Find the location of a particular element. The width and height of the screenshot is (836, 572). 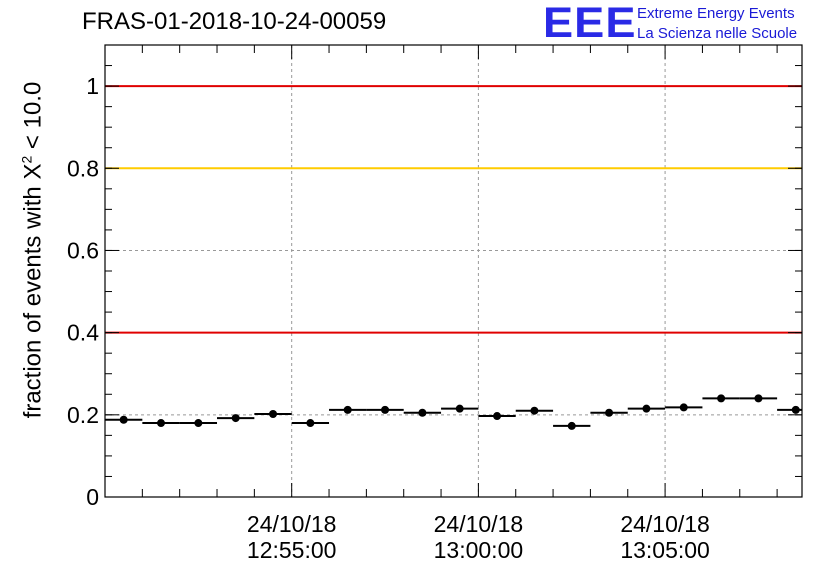

y-axis-label-prefix: fraction of events with is located at coordinates (33, 299).